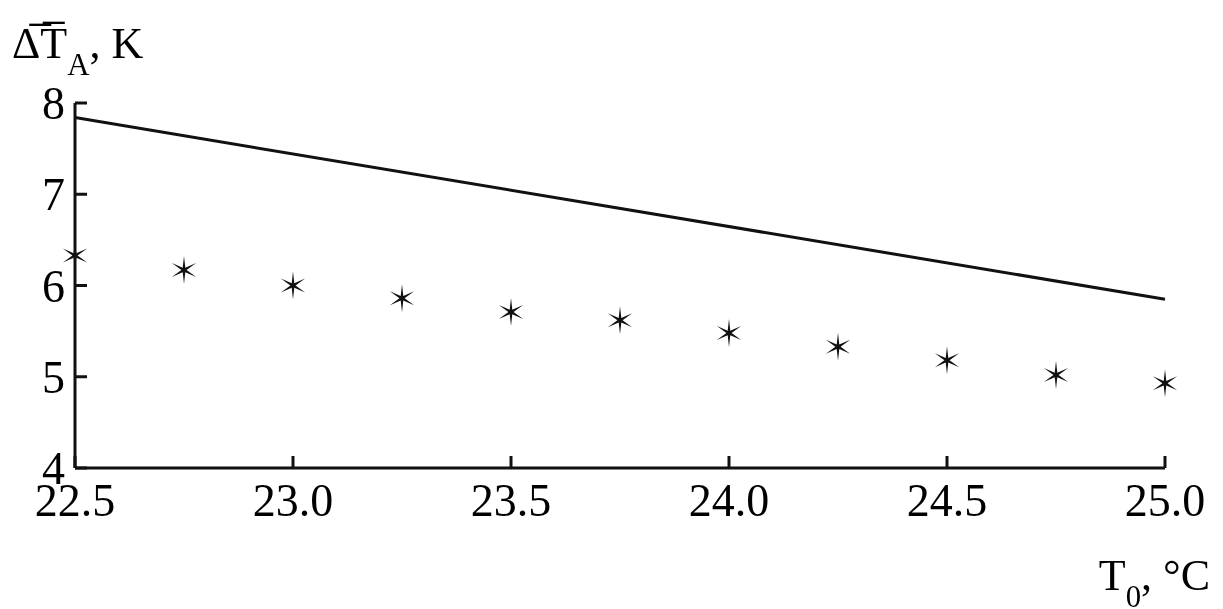  I want to click on x-tick-label: 24.0, so click(729, 500).